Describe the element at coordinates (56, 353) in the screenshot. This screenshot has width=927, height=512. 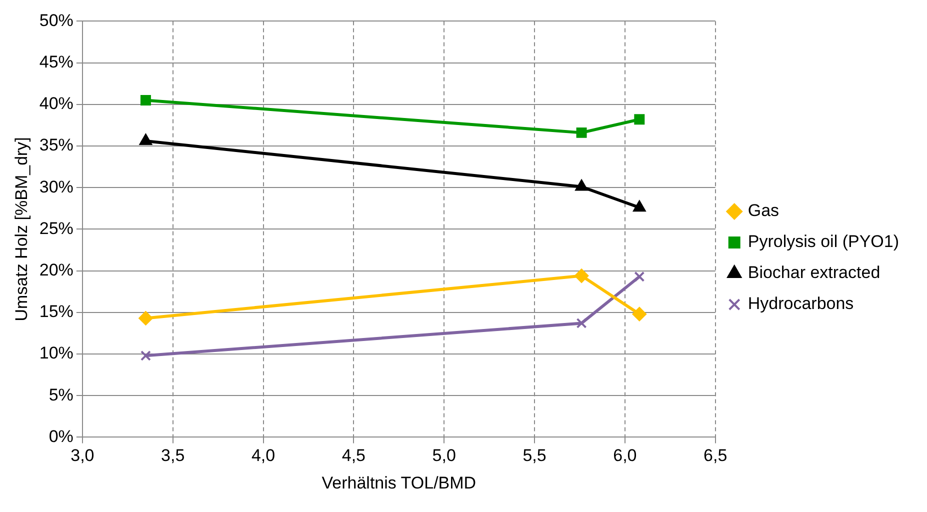
I see `y-tick-label: 10%` at that location.